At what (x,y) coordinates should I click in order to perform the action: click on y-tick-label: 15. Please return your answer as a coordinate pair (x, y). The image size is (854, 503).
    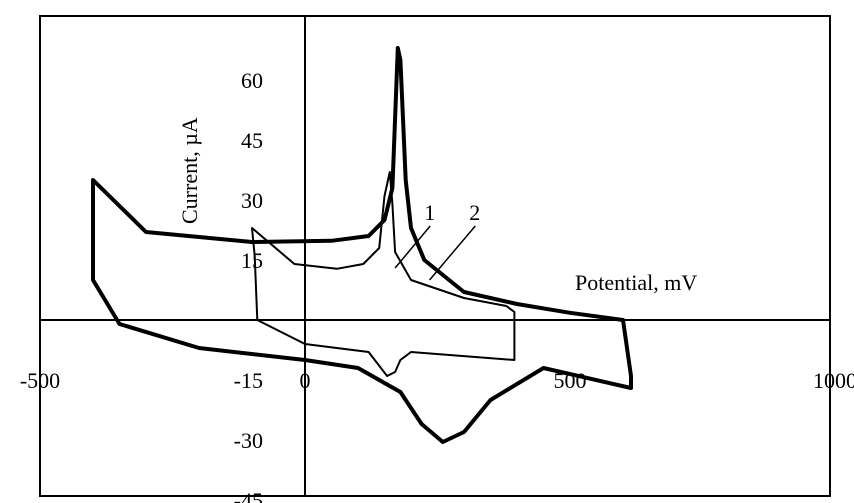
    Looking at the image, I should click on (252, 260).